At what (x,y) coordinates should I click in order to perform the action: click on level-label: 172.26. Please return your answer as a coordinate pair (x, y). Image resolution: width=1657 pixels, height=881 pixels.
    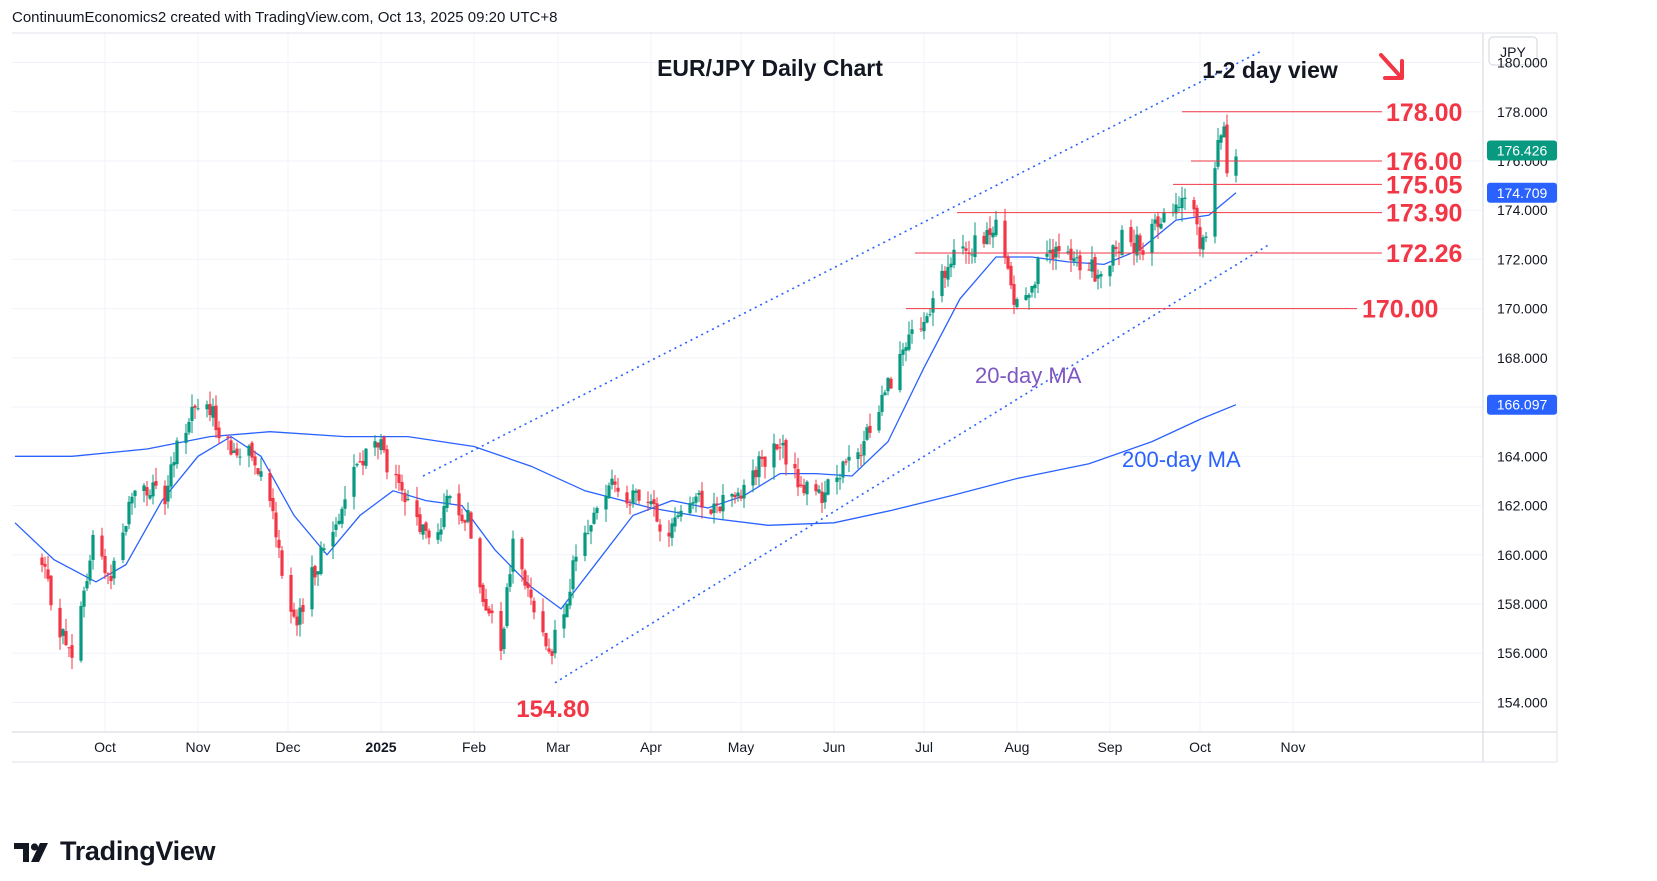
    Looking at the image, I should click on (1424, 254).